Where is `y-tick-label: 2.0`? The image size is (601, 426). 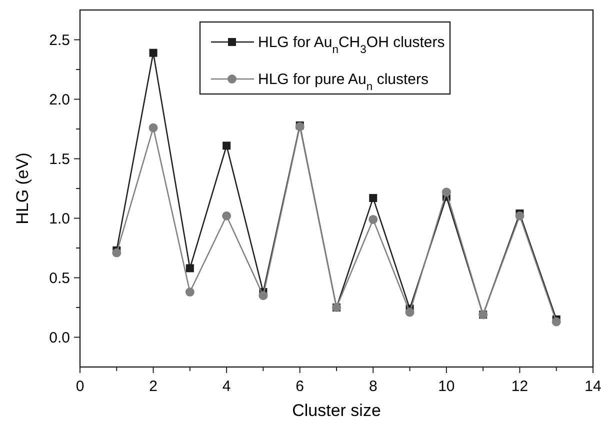 y-tick-label: 2.0 is located at coordinates (59, 99).